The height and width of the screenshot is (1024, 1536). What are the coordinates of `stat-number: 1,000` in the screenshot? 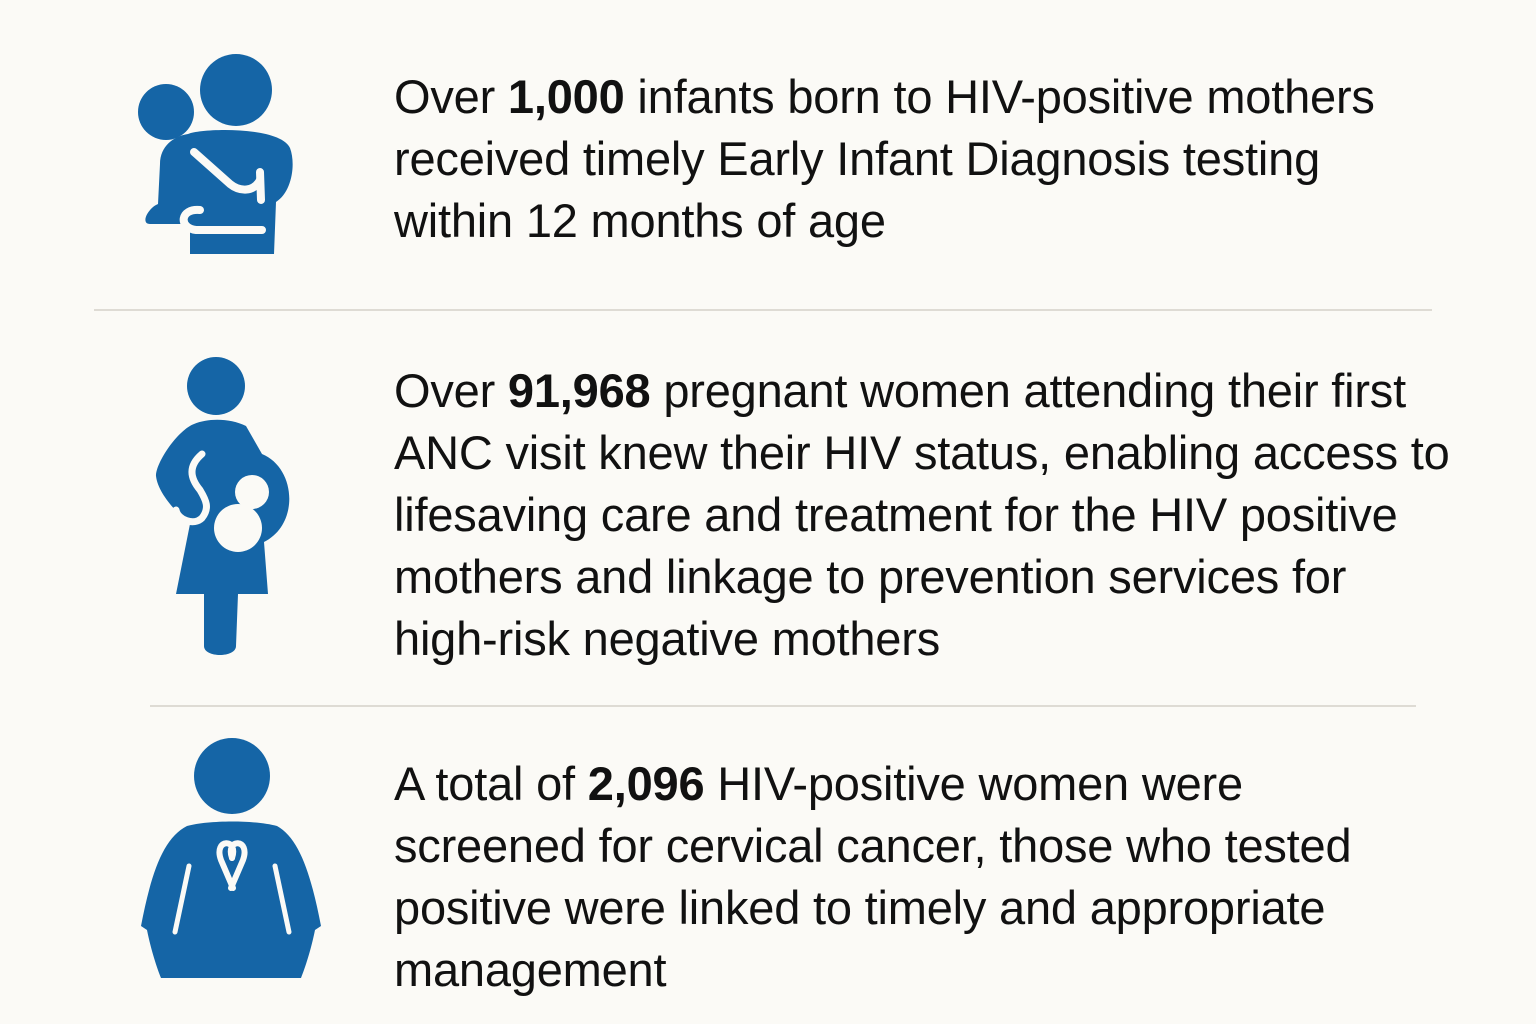 It's located at (566, 96).